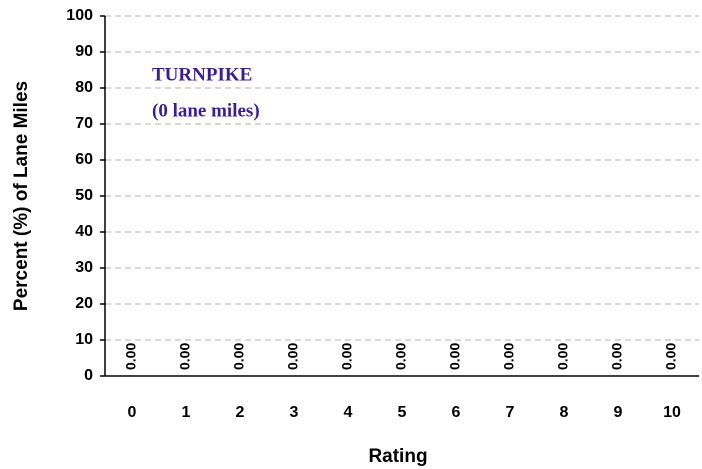  Describe the element at coordinates (397, 456) in the screenshot. I see `x-axis-label: Rating` at that location.